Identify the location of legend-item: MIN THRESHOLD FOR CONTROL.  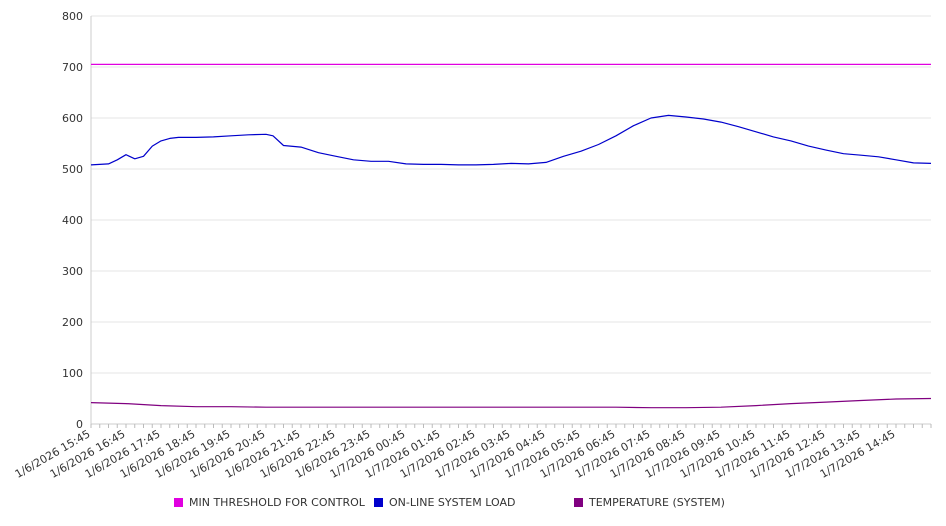
(269, 502).